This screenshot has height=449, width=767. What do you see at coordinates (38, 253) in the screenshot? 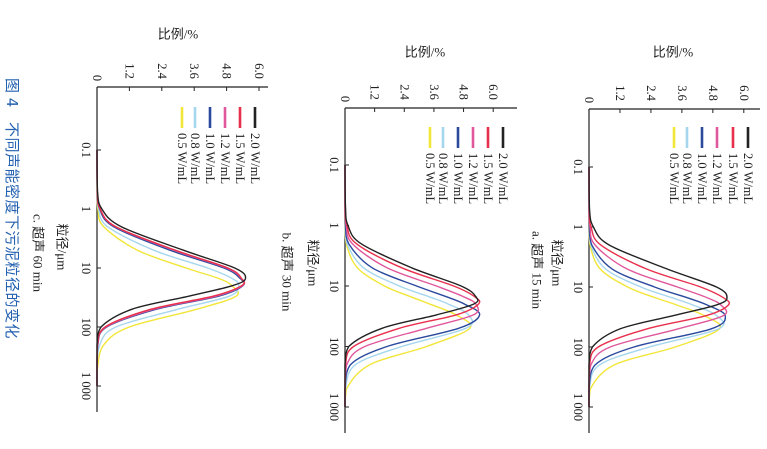
I see `panel-subtitle: c. 超声 60 min` at bounding box center [38, 253].